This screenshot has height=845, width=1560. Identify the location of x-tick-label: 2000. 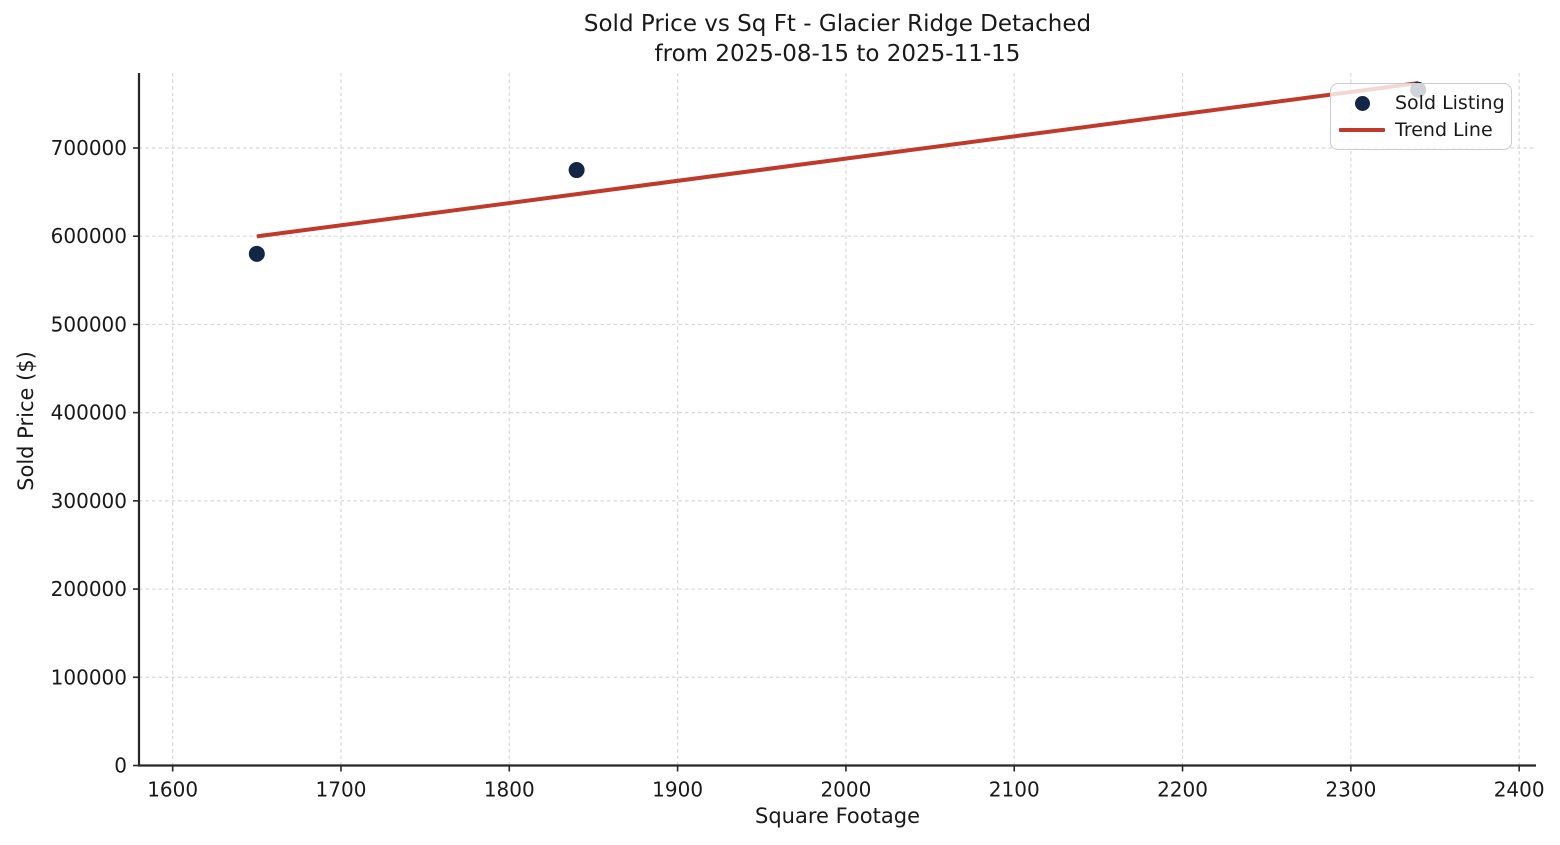
(845, 790).